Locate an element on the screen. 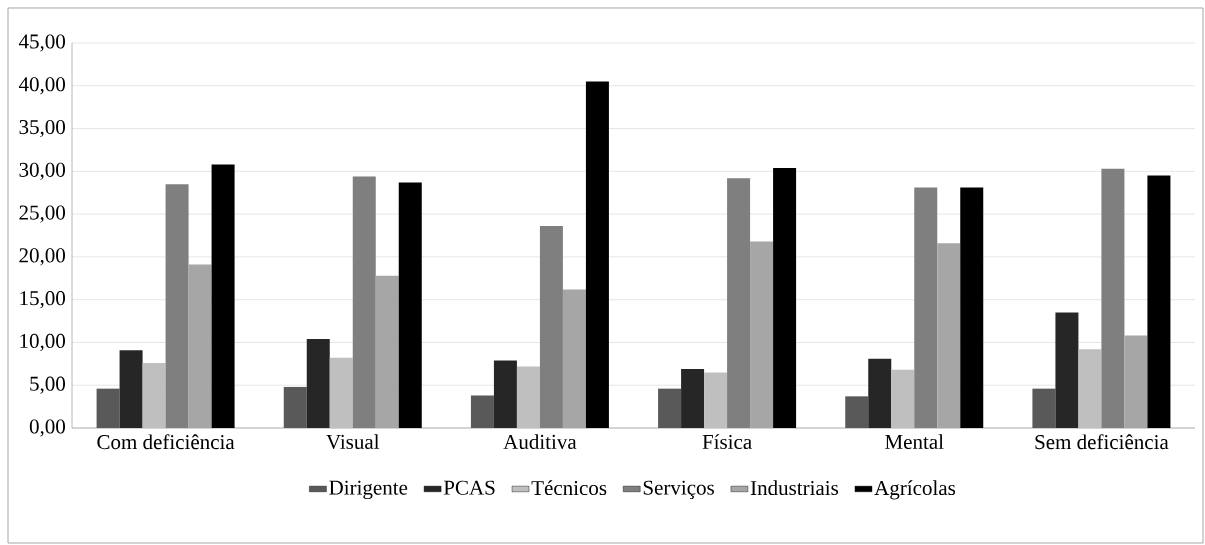 This screenshot has height=545, width=1205. y-tick-label: 45,00 is located at coordinates (41, 43).